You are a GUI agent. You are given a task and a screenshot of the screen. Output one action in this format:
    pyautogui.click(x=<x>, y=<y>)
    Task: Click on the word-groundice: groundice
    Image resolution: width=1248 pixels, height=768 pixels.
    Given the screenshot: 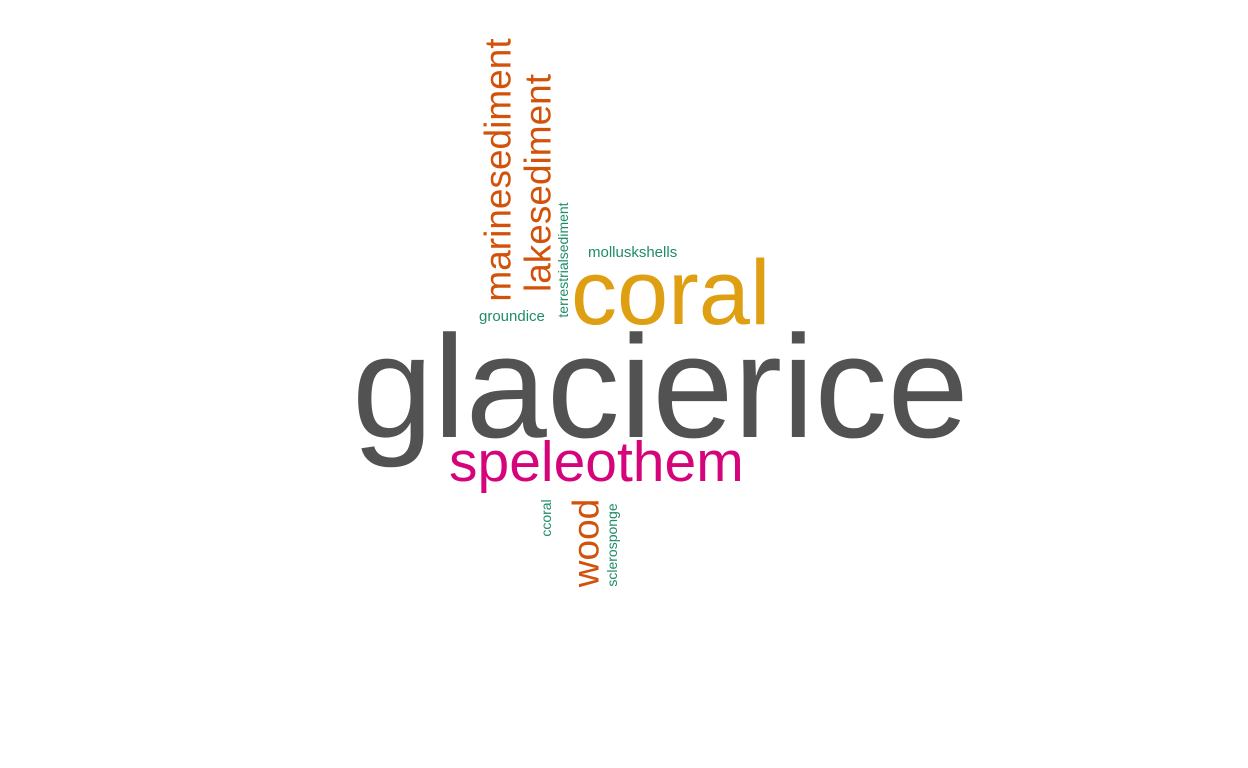 What is the action you would take?
    pyautogui.click(x=512, y=316)
    